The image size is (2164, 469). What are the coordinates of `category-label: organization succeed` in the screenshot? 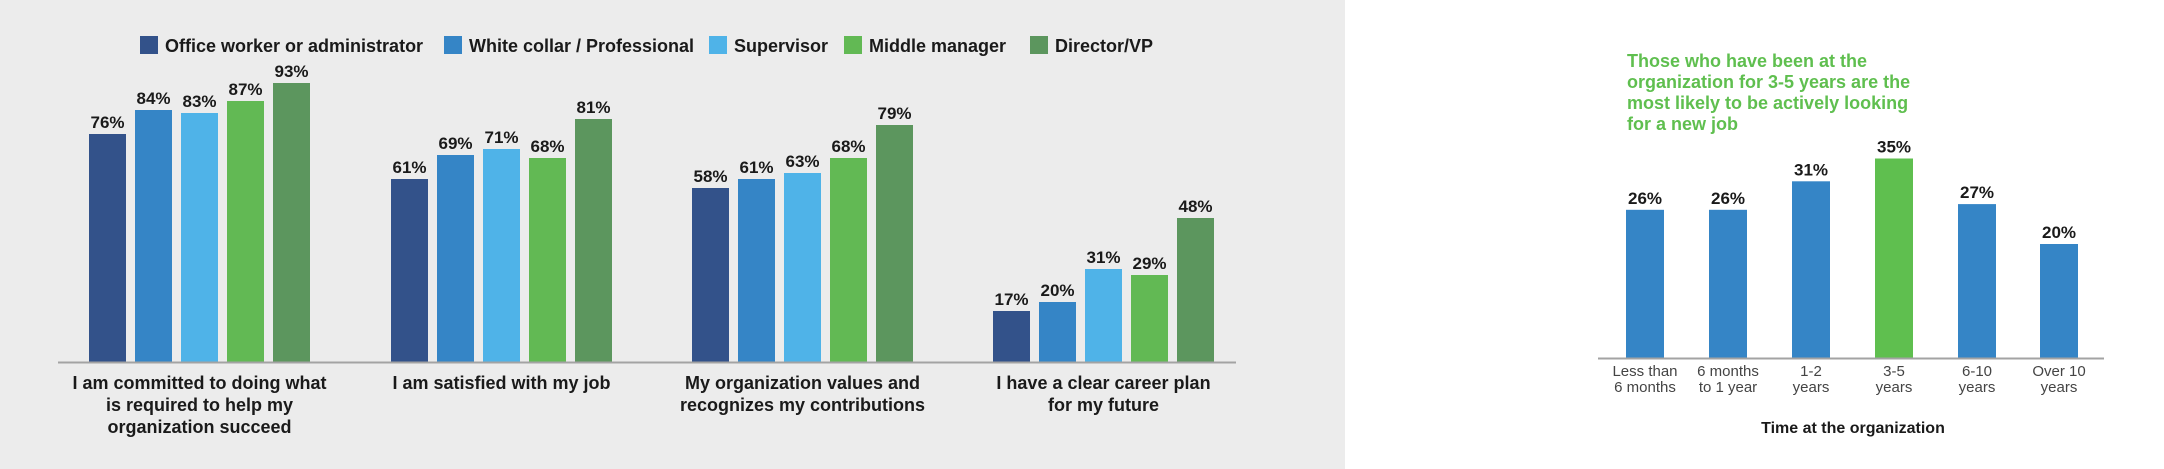 It's located at (199, 427).